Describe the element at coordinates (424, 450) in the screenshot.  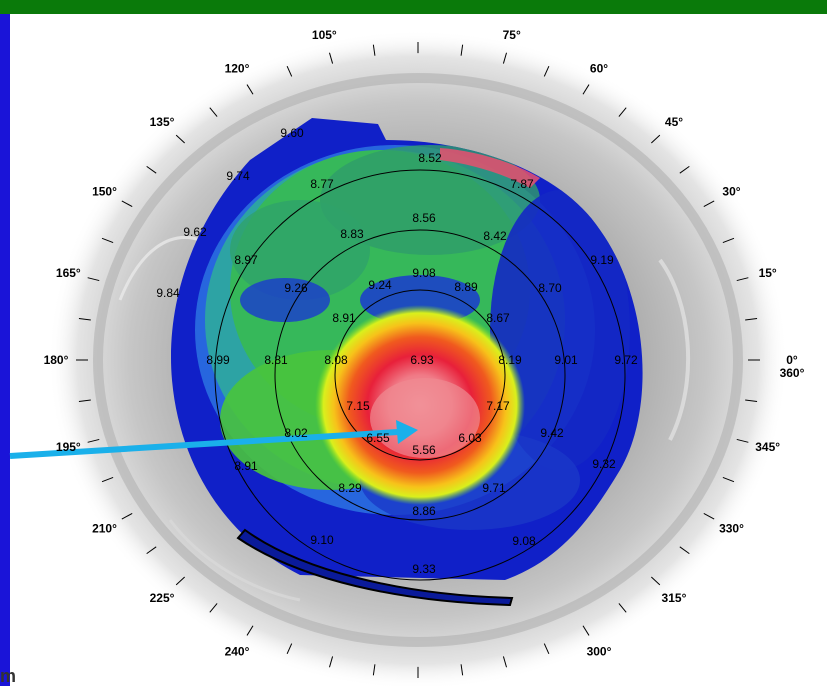
I see `curvature-value: 5.56` at that location.